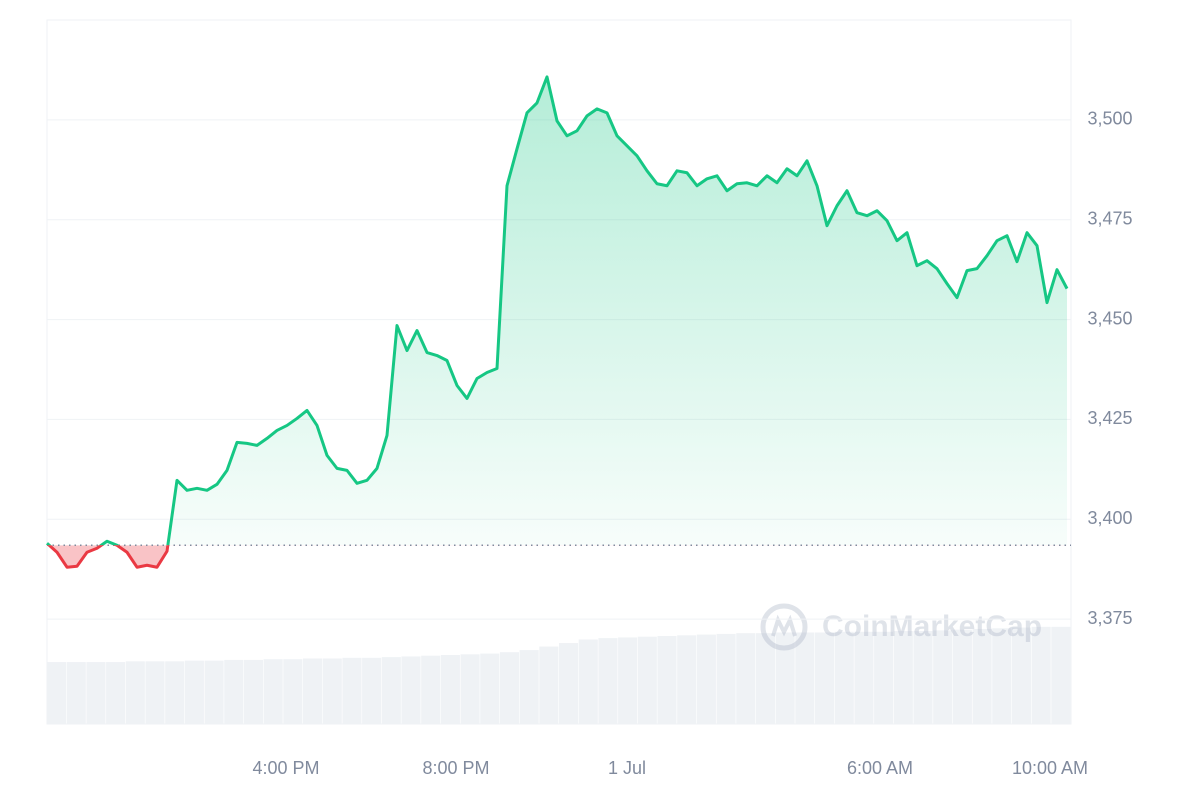 The image size is (1200, 800). What do you see at coordinates (880, 768) in the screenshot?
I see `x-tick-label: 6:00 AM` at bounding box center [880, 768].